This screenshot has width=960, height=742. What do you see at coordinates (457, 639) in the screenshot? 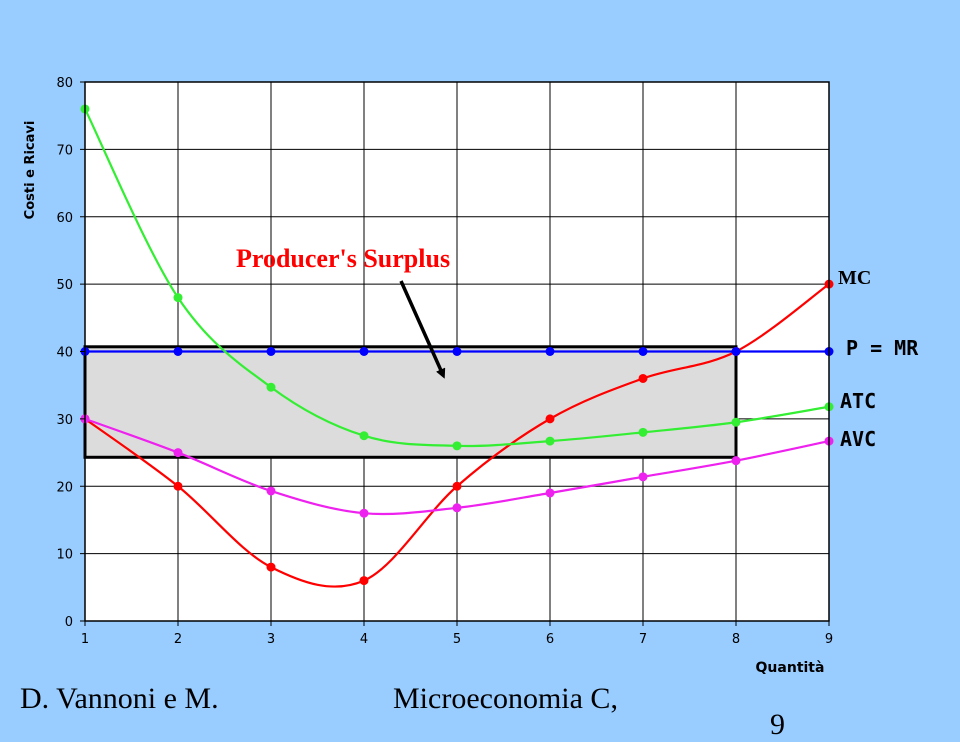
I see `x-tick-label: 5` at bounding box center [457, 639].